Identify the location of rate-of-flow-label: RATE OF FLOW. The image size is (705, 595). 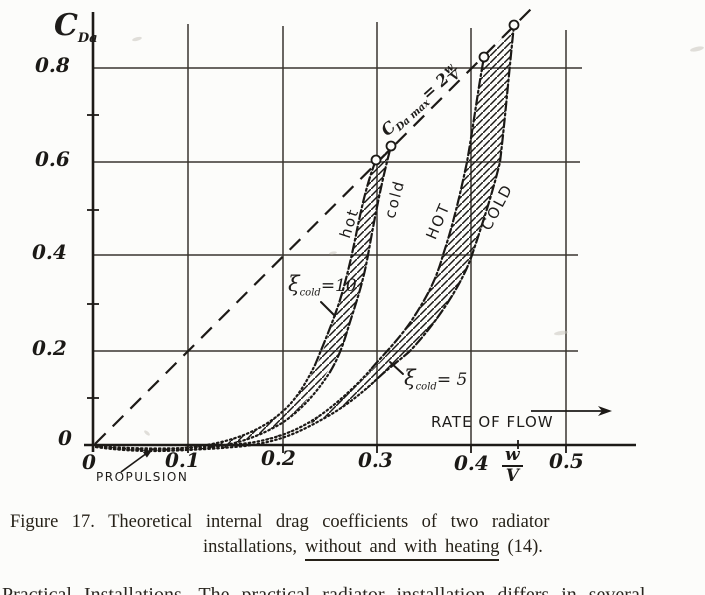
(492, 422).